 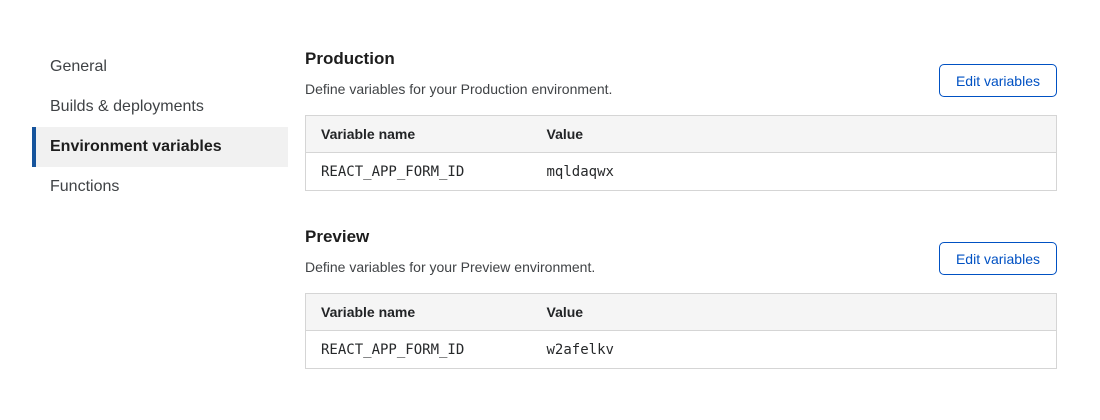 What do you see at coordinates (350, 58) in the screenshot?
I see `section-title-production: Production` at bounding box center [350, 58].